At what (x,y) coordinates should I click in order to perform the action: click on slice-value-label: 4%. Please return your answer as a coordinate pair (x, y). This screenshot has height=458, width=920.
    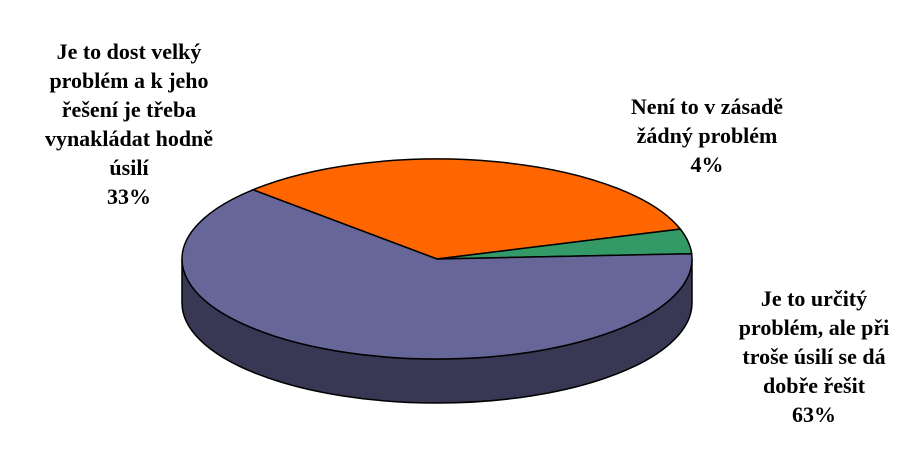
    Looking at the image, I should click on (707, 164).